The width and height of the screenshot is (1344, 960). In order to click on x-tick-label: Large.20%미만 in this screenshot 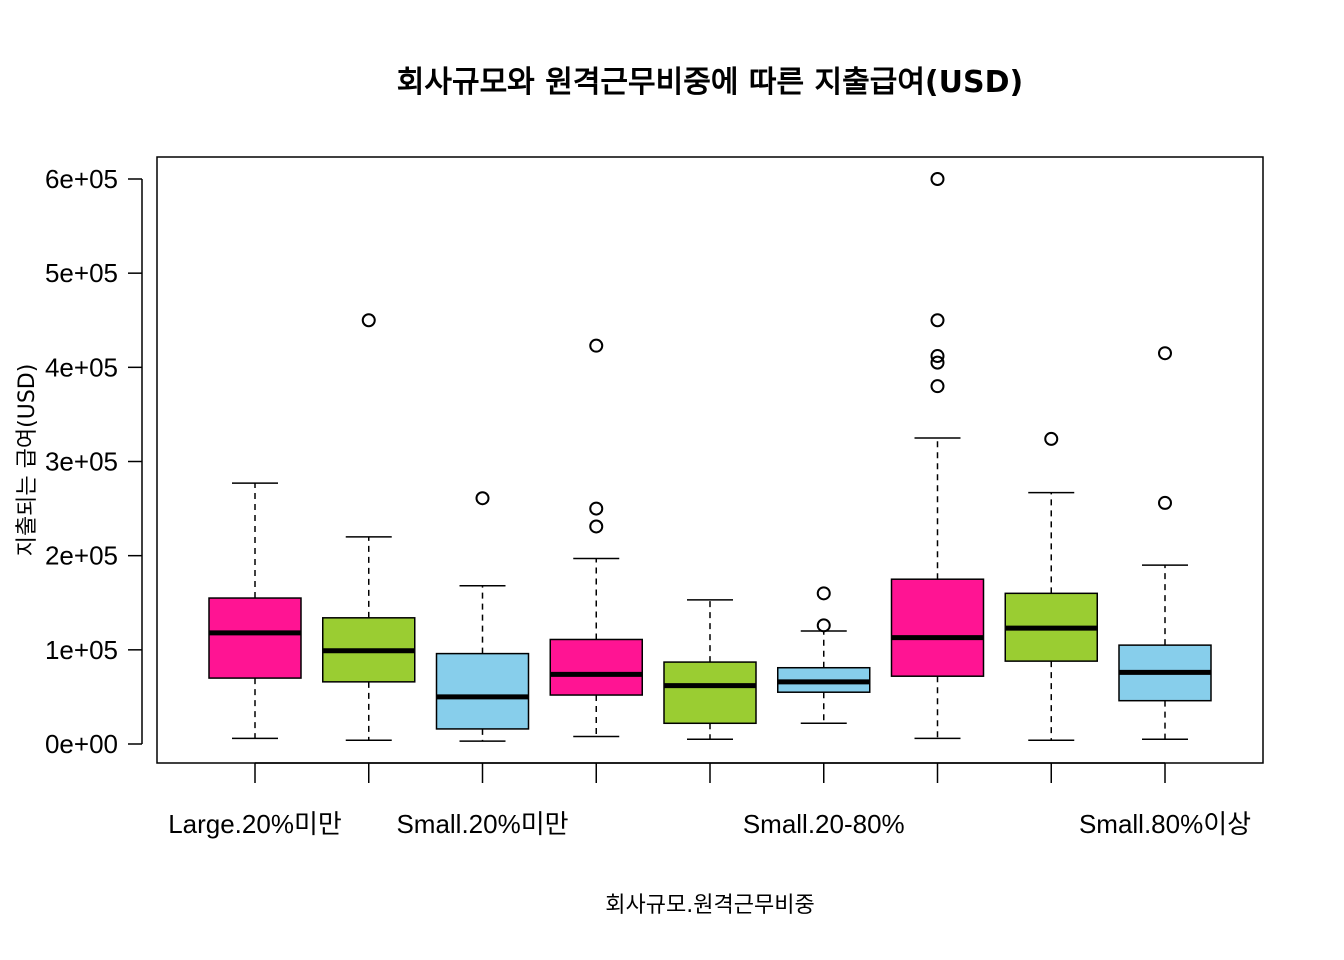, I will do `click(255, 824)`.